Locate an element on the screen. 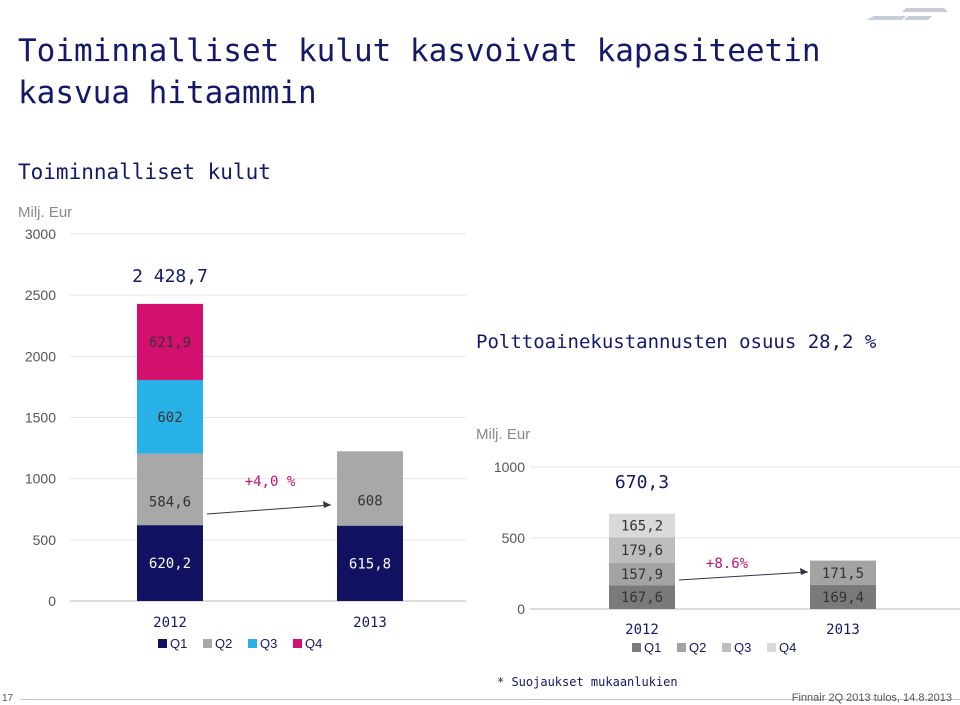 Image resolution: width=960 pixels, height=705 pixels. chart0-ytick-label: 2500 is located at coordinates (40, 295).